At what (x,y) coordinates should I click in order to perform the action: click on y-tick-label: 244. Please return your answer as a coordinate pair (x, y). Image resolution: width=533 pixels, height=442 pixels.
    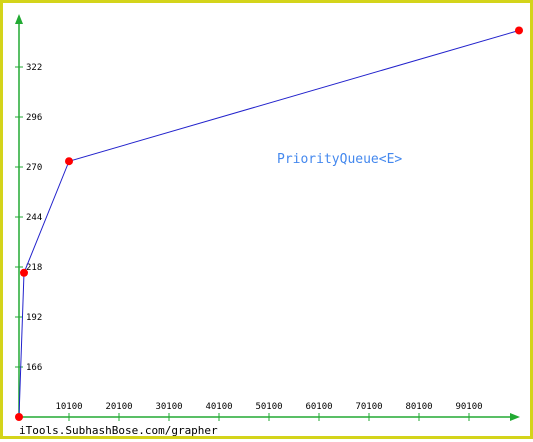
    Looking at the image, I should click on (34, 218).